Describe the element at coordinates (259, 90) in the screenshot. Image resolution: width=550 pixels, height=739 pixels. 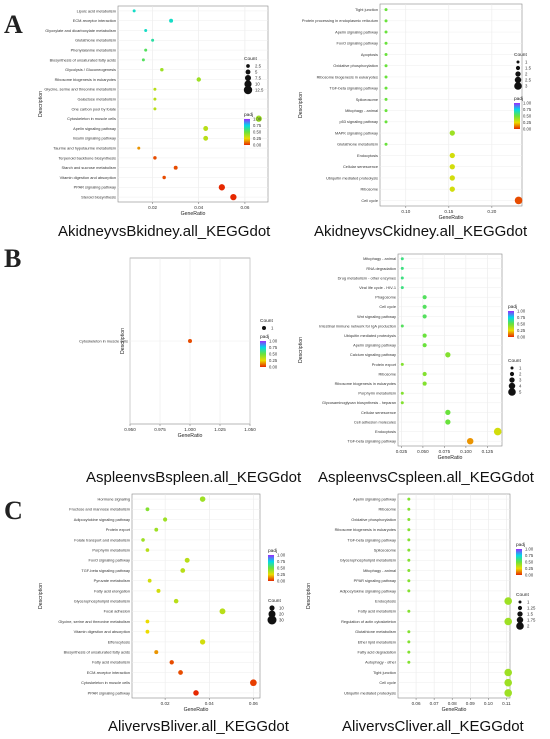
I see `count-legend-label: 12.5` at that location.